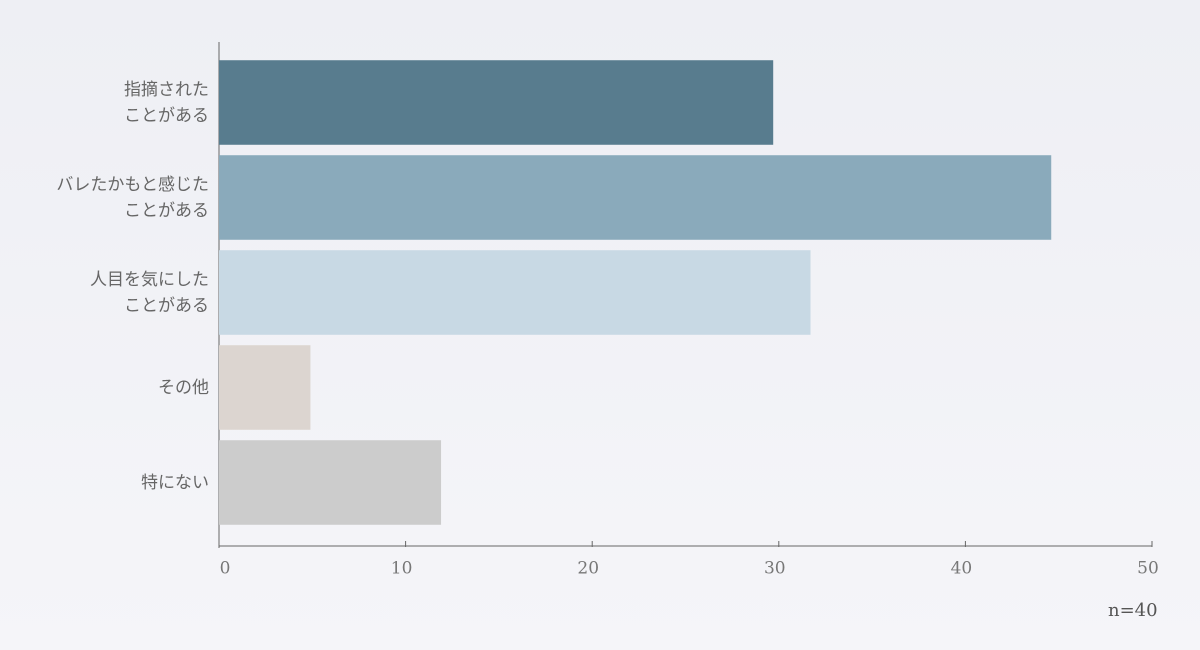 Image resolution: width=1200 pixels, height=650 pixels. I want to click on x-tick-label: 30, so click(775, 569).